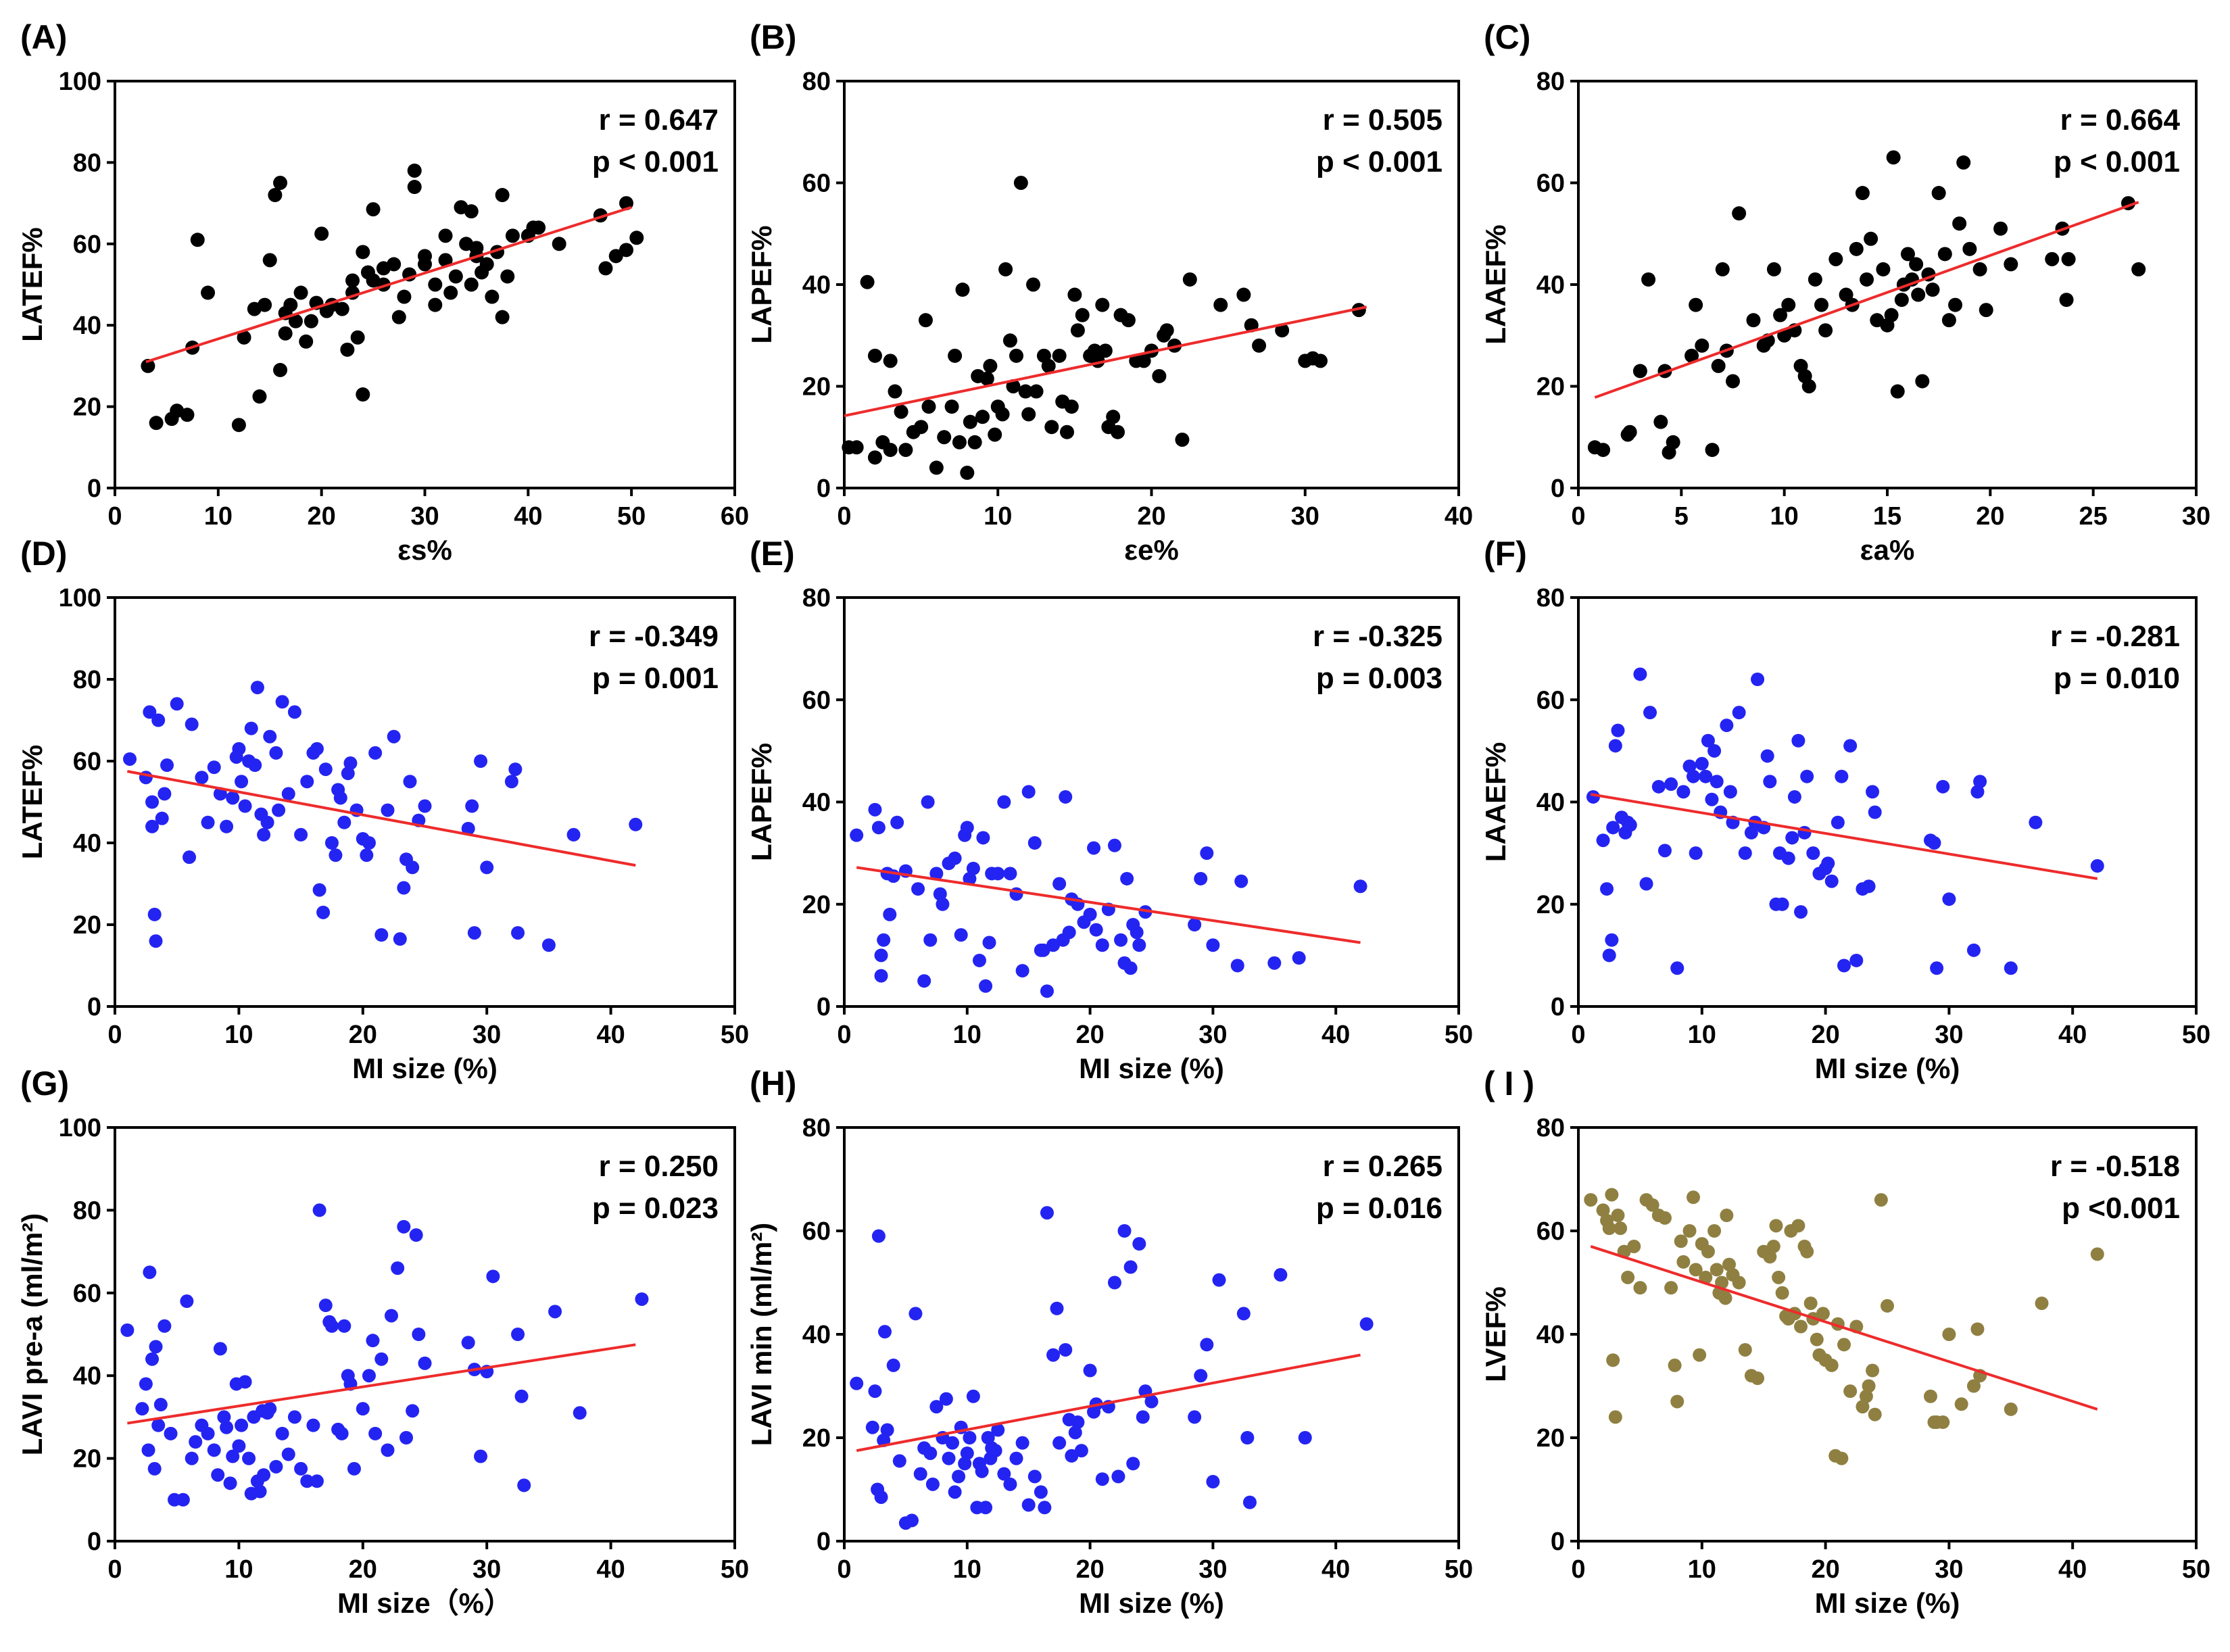 The image size is (2230, 1652). I want to click on regression-line, so click(1108, 905).